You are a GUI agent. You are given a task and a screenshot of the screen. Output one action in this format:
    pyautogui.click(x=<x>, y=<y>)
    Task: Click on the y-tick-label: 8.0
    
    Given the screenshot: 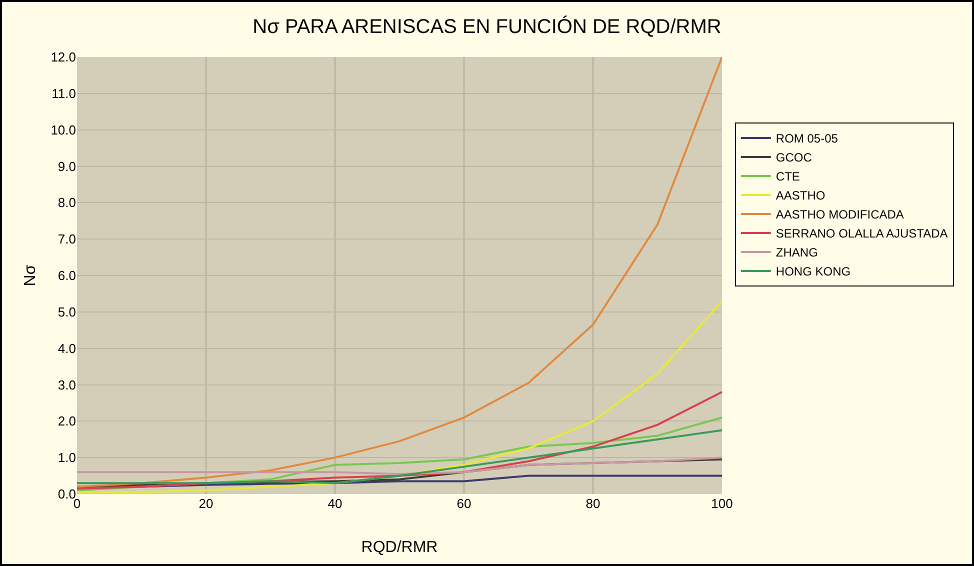 What is the action you would take?
    pyautogui.click(x=67, y=202)
    